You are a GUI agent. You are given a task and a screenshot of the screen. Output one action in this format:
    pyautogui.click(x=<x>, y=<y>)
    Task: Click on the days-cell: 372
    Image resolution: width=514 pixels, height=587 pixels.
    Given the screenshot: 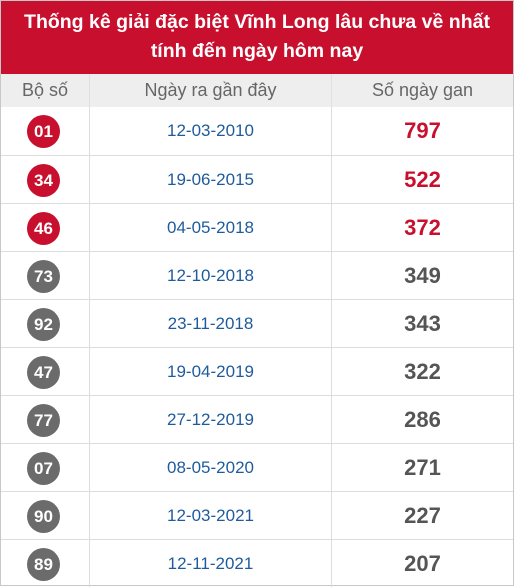 What is the action you would take?
    pyautogui.click(x=422, y=227)
    